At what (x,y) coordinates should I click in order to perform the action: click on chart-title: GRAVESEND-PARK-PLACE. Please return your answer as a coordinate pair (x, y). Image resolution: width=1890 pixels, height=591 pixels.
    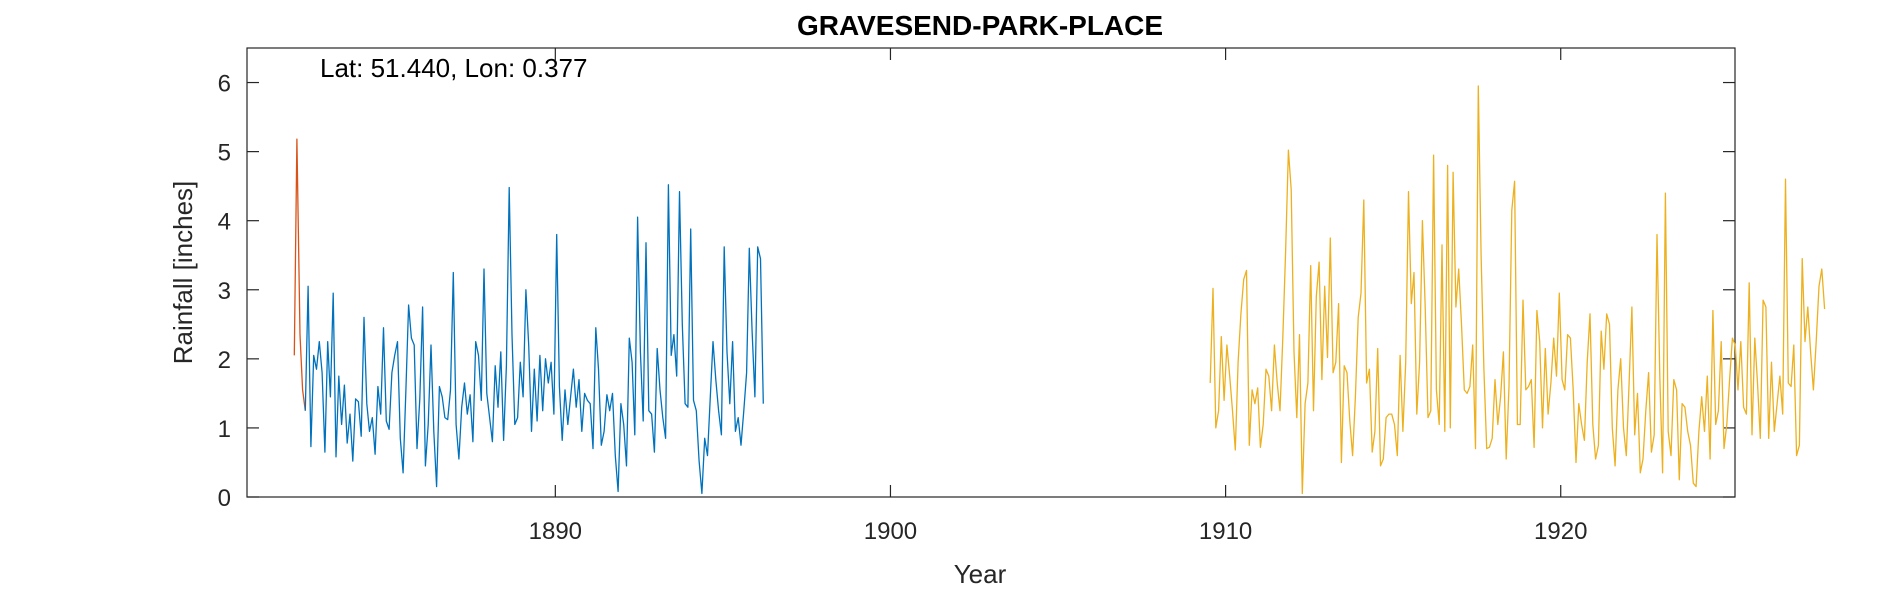
    Looking at the image, I should click on (980, 25).